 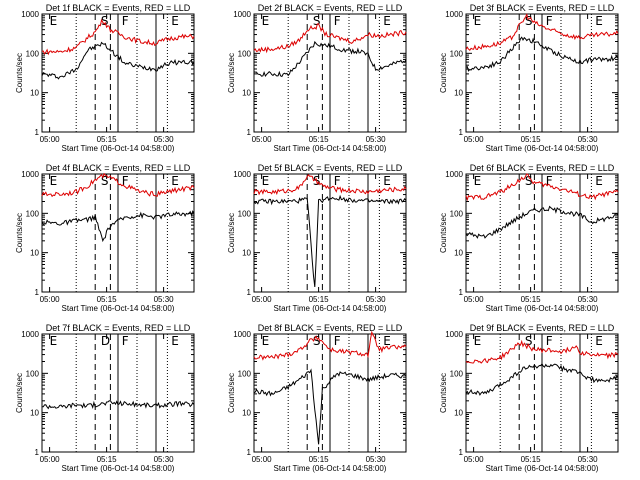 I want to click on panel-title: Det 1f BLACK = Events, RED = LLD, so click(x=118, y=8).